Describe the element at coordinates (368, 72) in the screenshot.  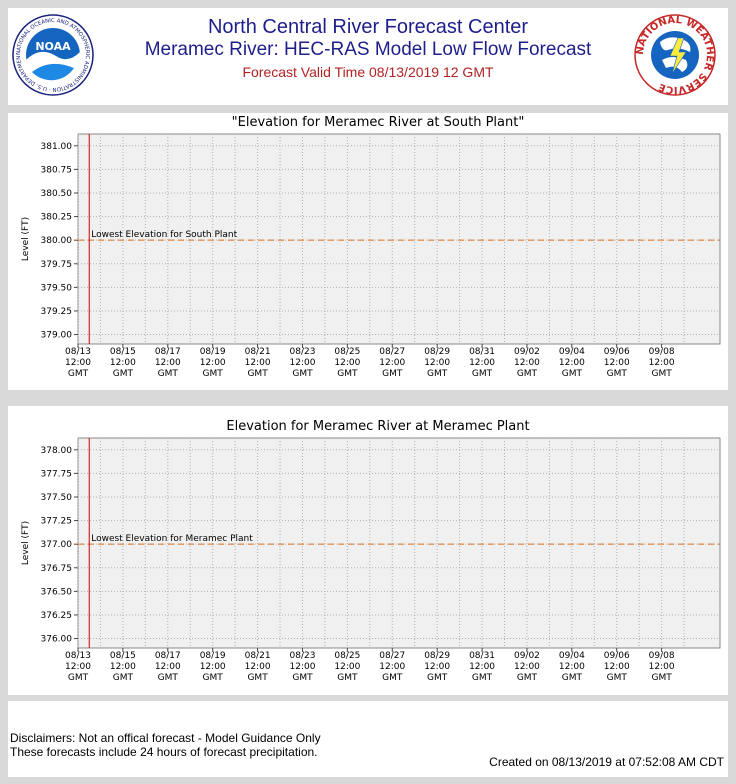
I see `forecast-valid-time: Forecast Valid Time 08/13/2019 12 GMT` at that location.